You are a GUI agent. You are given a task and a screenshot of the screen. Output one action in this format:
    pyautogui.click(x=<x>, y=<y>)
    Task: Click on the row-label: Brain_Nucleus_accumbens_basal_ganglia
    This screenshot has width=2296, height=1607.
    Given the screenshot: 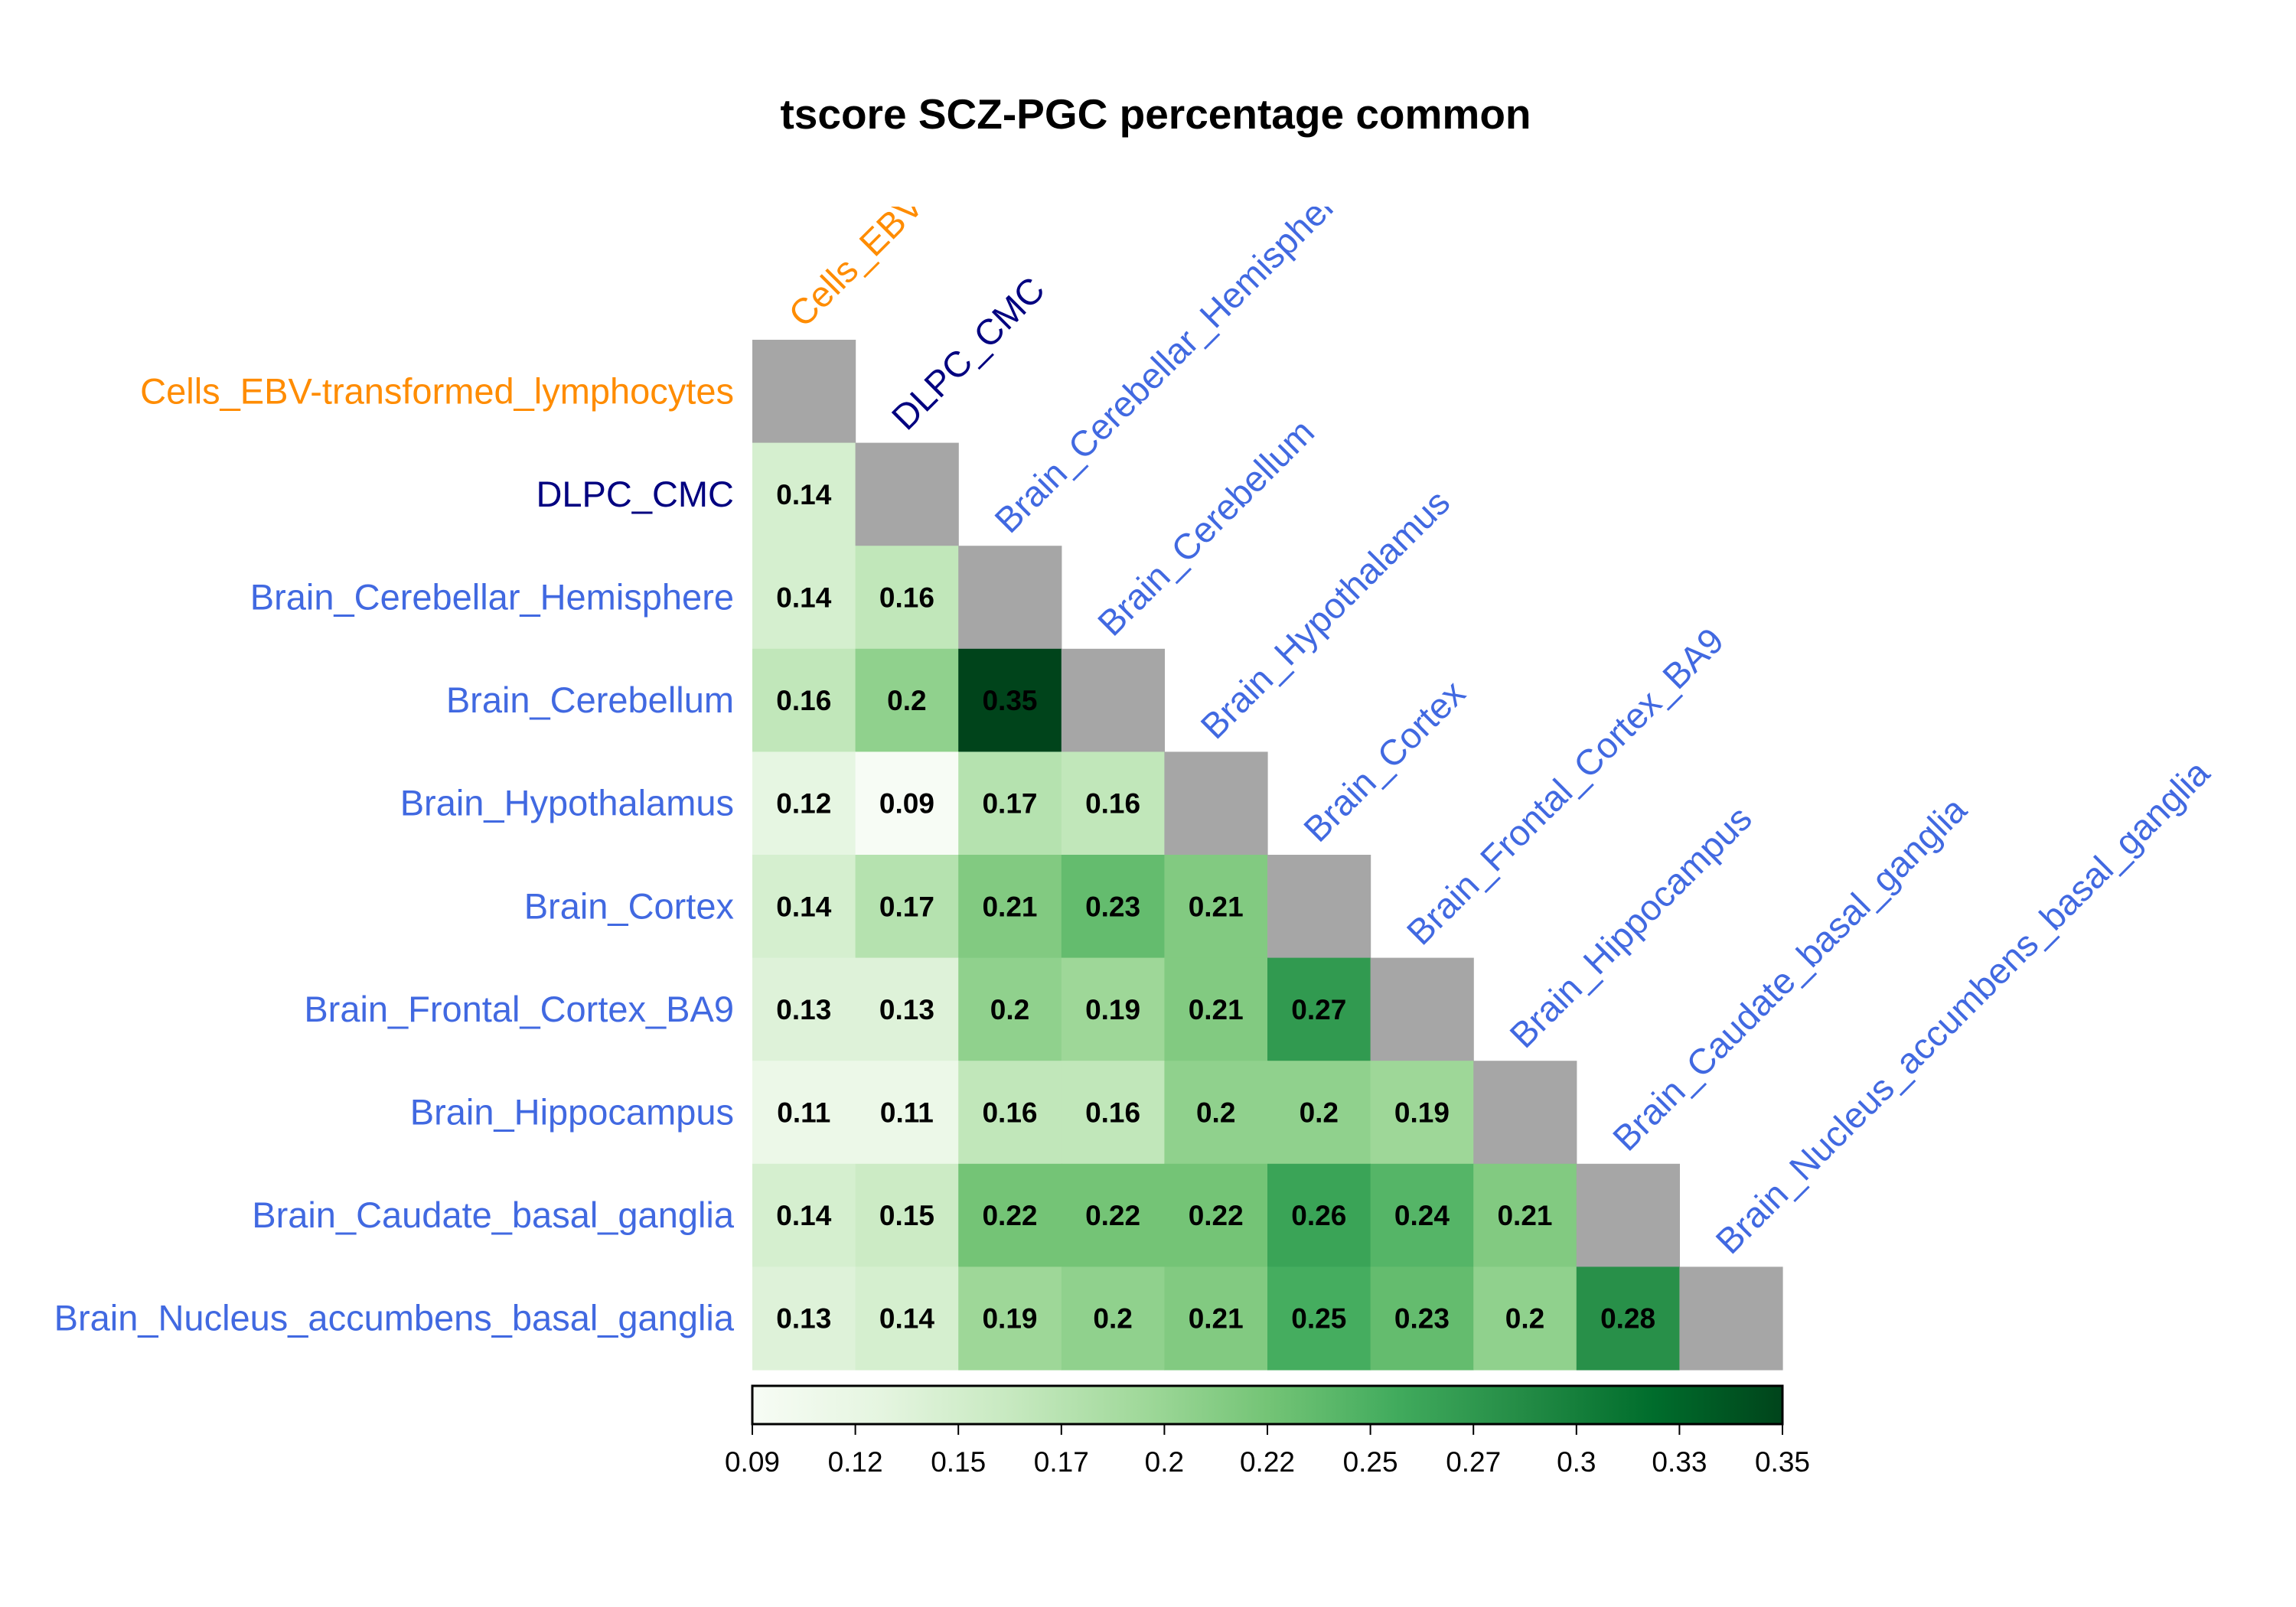 What is the action you would take?
    pyautogui.click(x=394, y=1318)
    